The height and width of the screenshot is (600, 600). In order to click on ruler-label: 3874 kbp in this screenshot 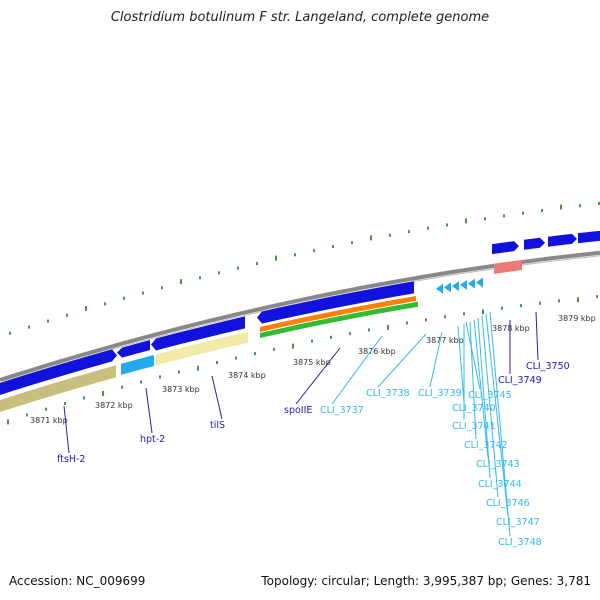, I will do `click(247, 375)`.